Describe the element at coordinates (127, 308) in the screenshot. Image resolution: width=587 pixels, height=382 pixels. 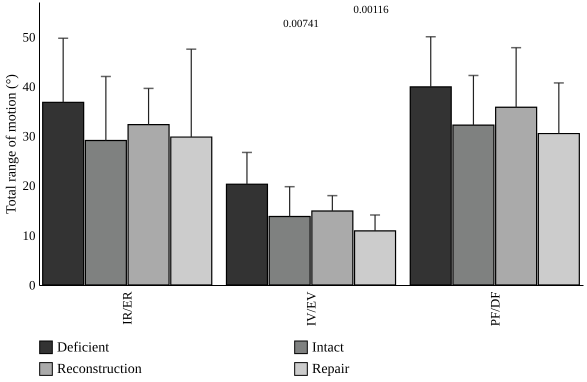
I see `x-tick-label: IR/ER` at that location.